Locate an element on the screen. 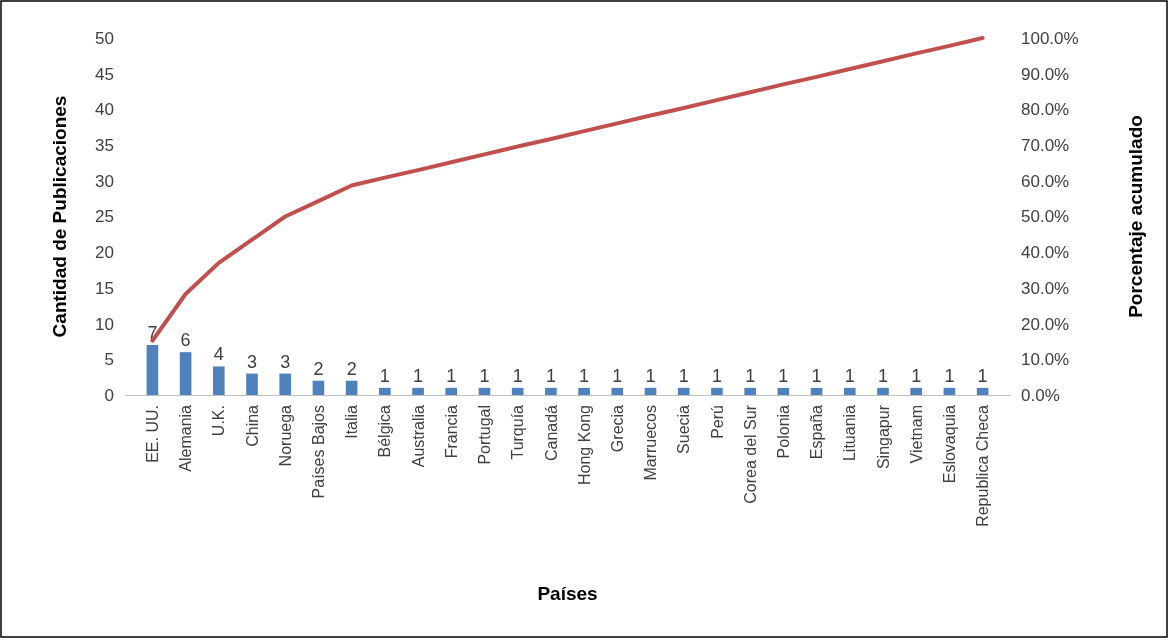 The width and height of the screenshot is (1176, 640). x-tick-label: Italia is located at coordinates (352, 421).